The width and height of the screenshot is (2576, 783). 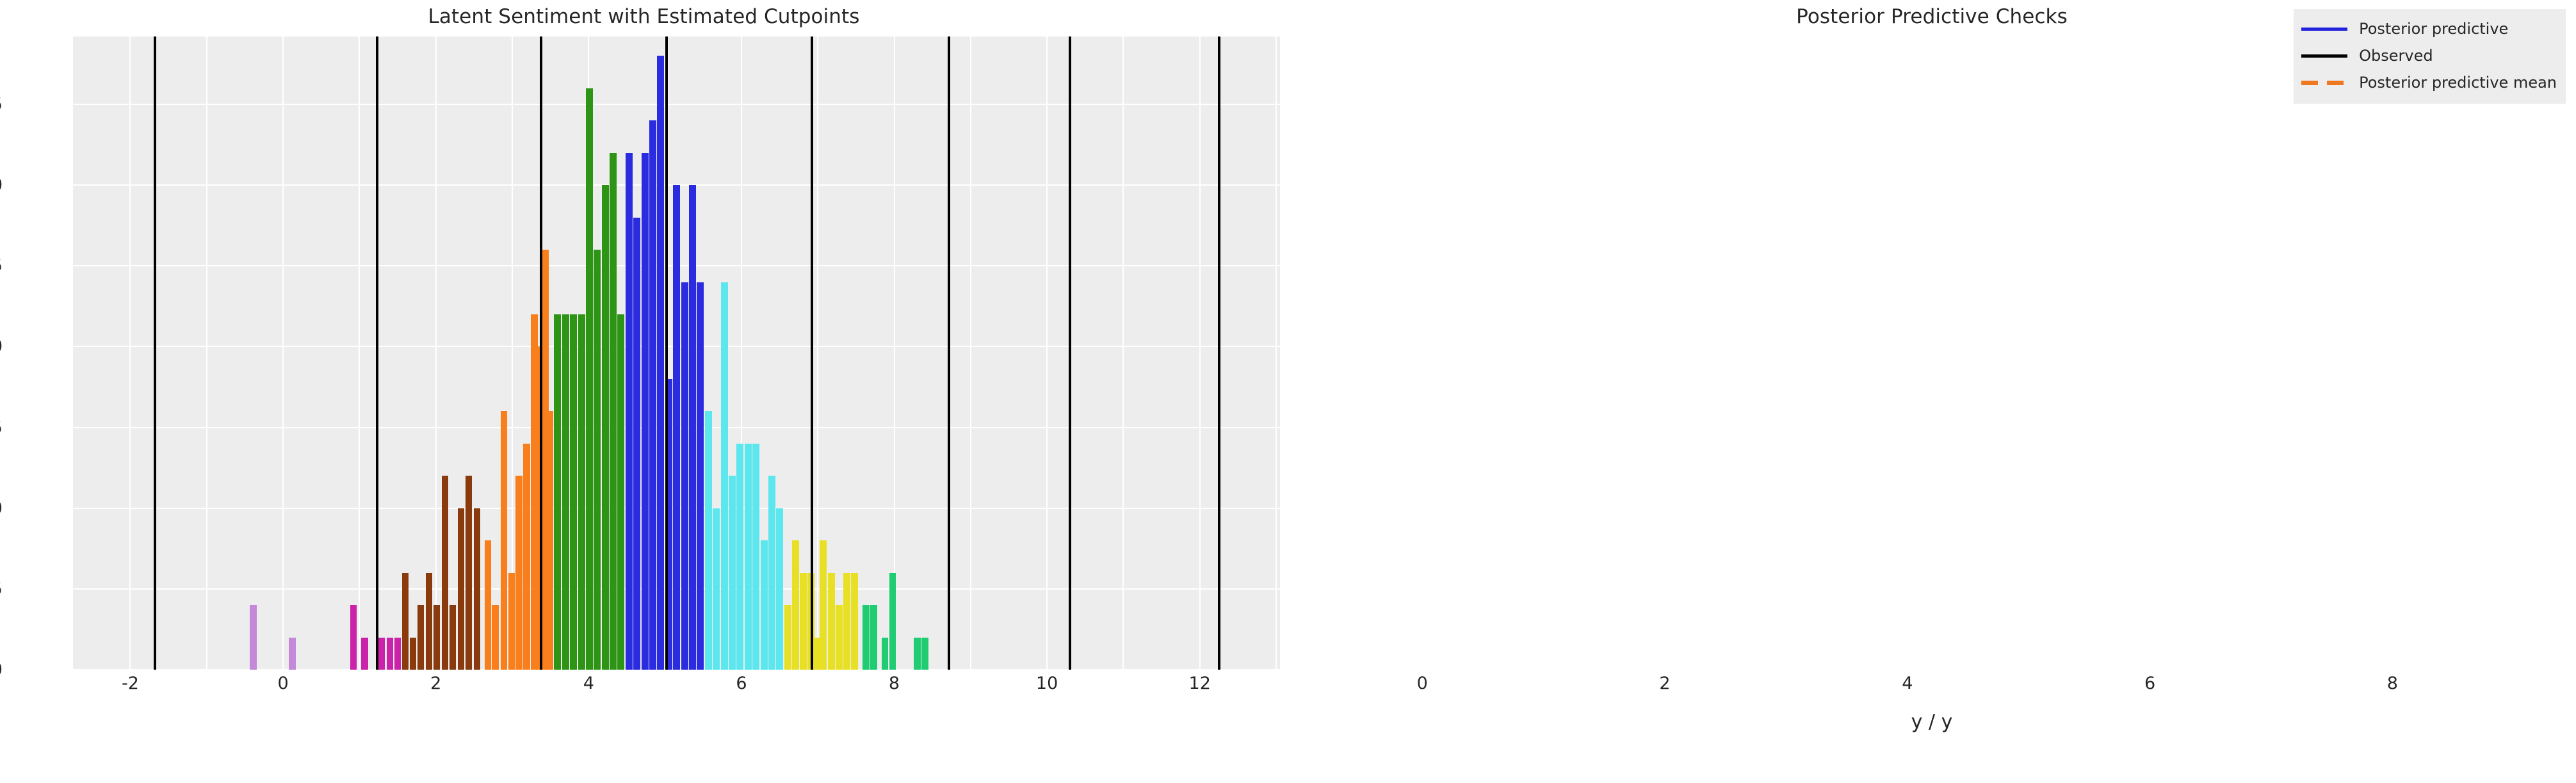 I want to click on ytick-label: 10.0, so click(x=1, y=347).